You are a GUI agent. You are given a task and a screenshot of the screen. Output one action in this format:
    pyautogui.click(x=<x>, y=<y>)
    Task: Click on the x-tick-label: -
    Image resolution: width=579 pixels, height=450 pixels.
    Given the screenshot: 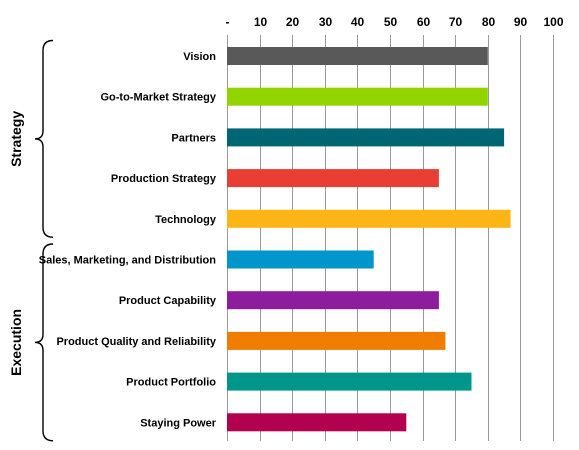 What is the action you would take?
    pyautogui.click(x=228, y=22)
    